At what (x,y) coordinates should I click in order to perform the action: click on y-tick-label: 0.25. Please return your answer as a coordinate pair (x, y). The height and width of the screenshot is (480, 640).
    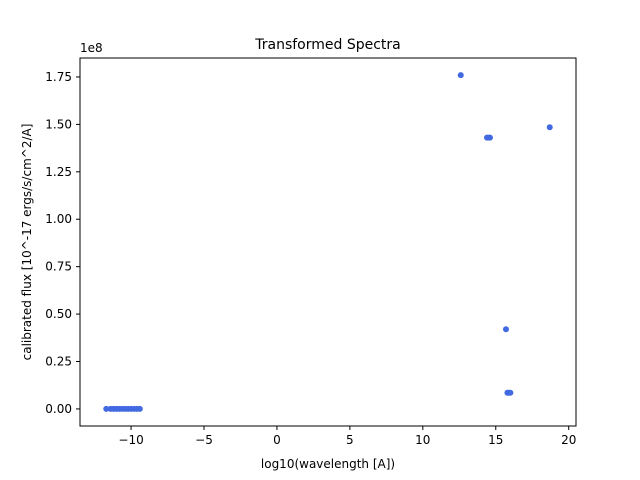
    Looking at the image, I should click on (58, 362).